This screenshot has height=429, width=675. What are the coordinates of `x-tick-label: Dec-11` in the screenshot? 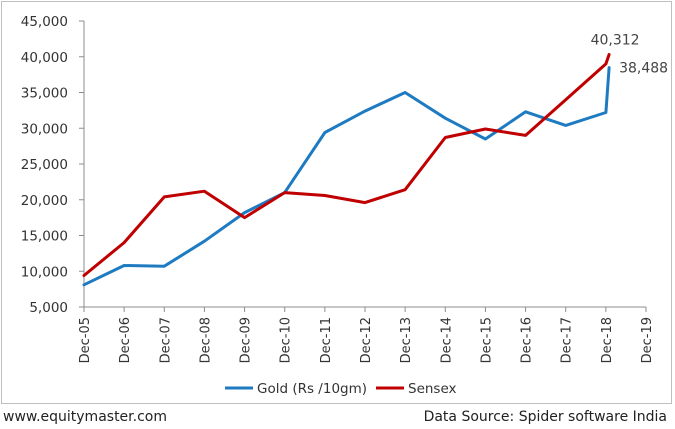 It's located at (326, 340).